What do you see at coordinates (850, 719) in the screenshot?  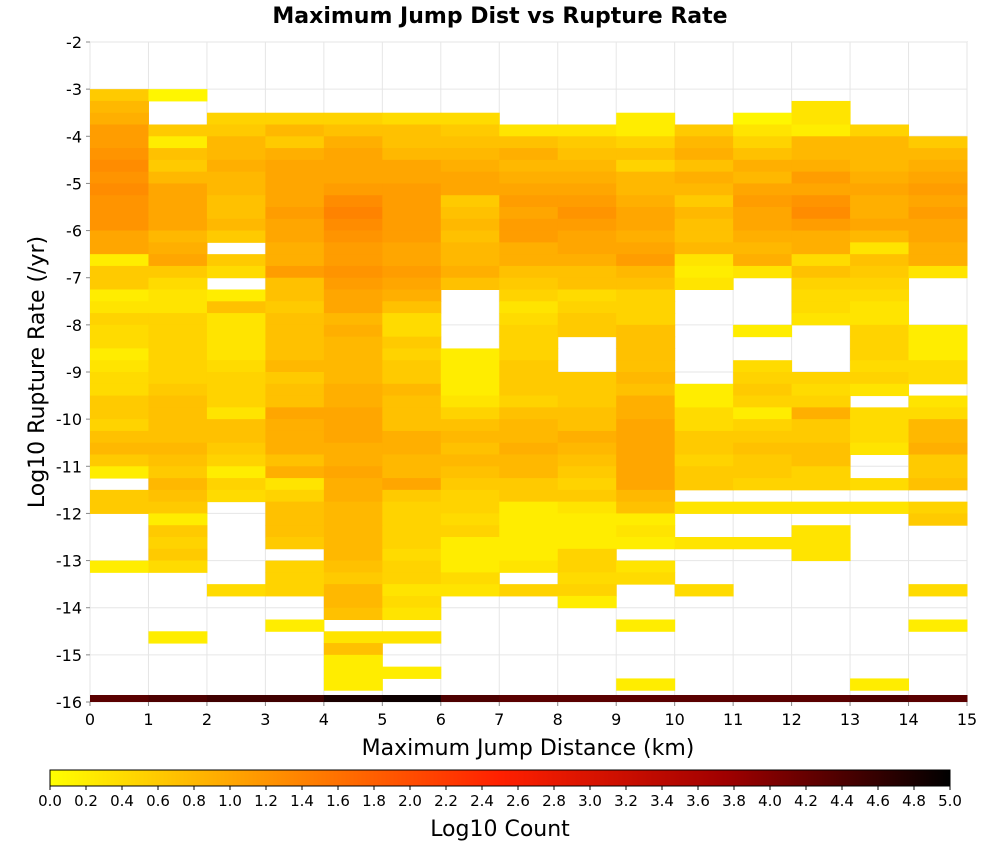 I see `x-tick-label: 13` at bounding box center [850, 719].